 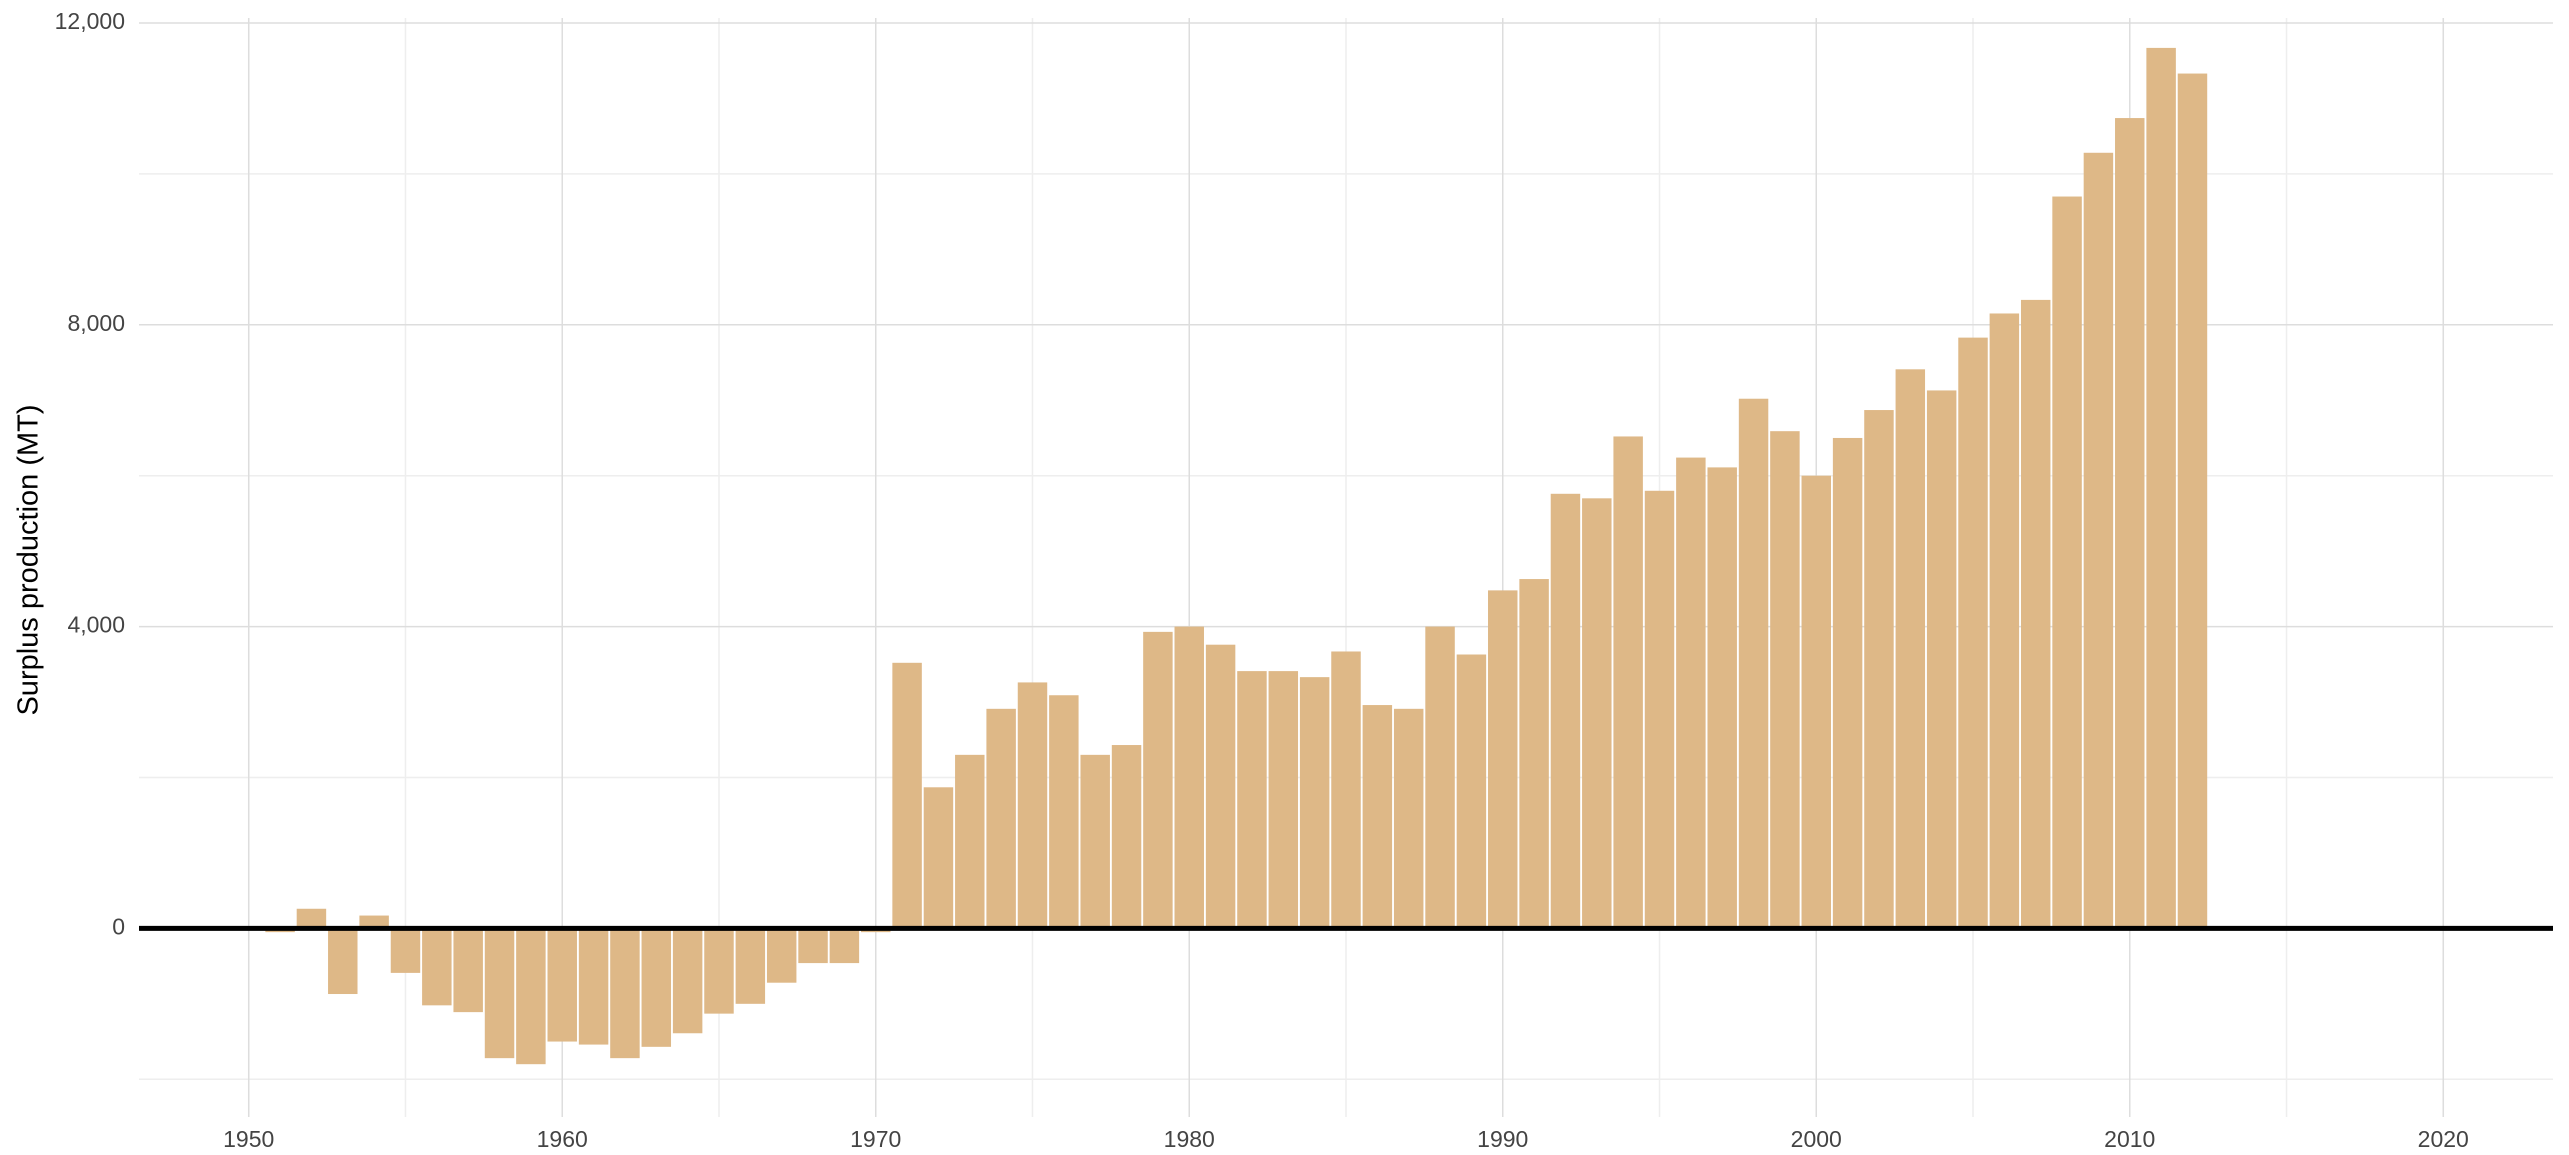 I want to click on x-tick-label: 1950, so click(x=248, y=1139).